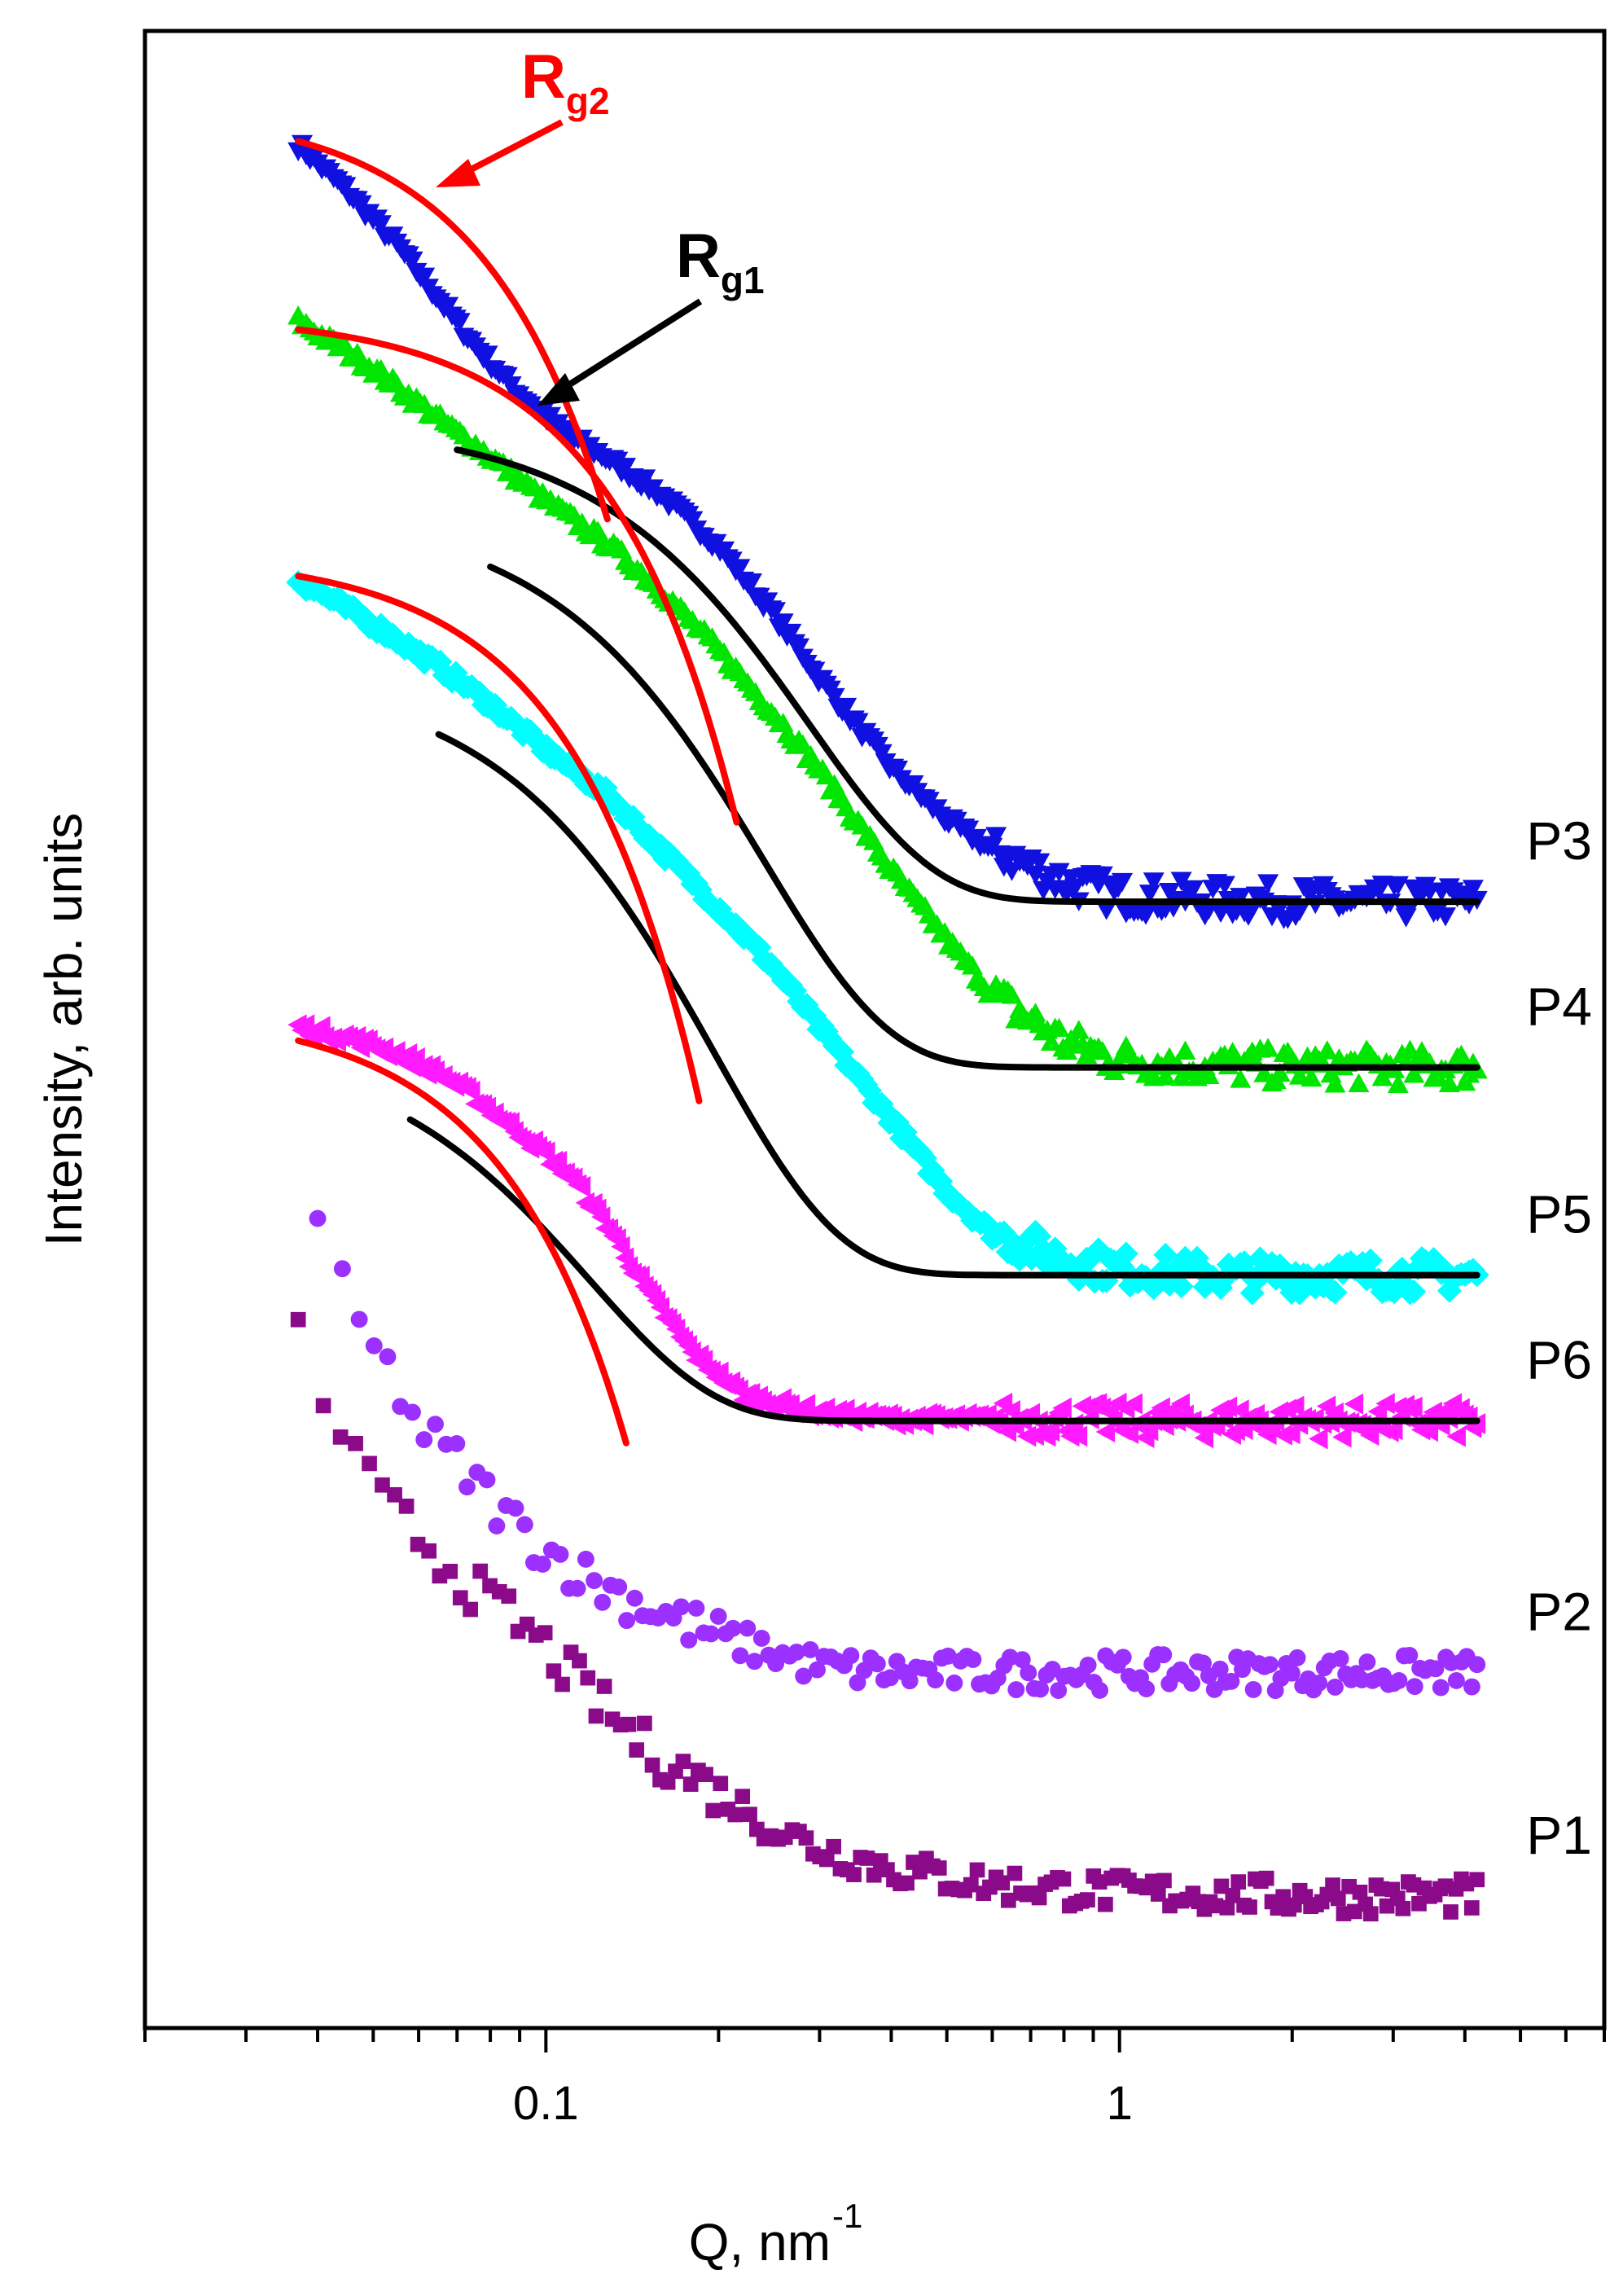  I want to click on curve-label-p1: P1, so click(1559, 1835).